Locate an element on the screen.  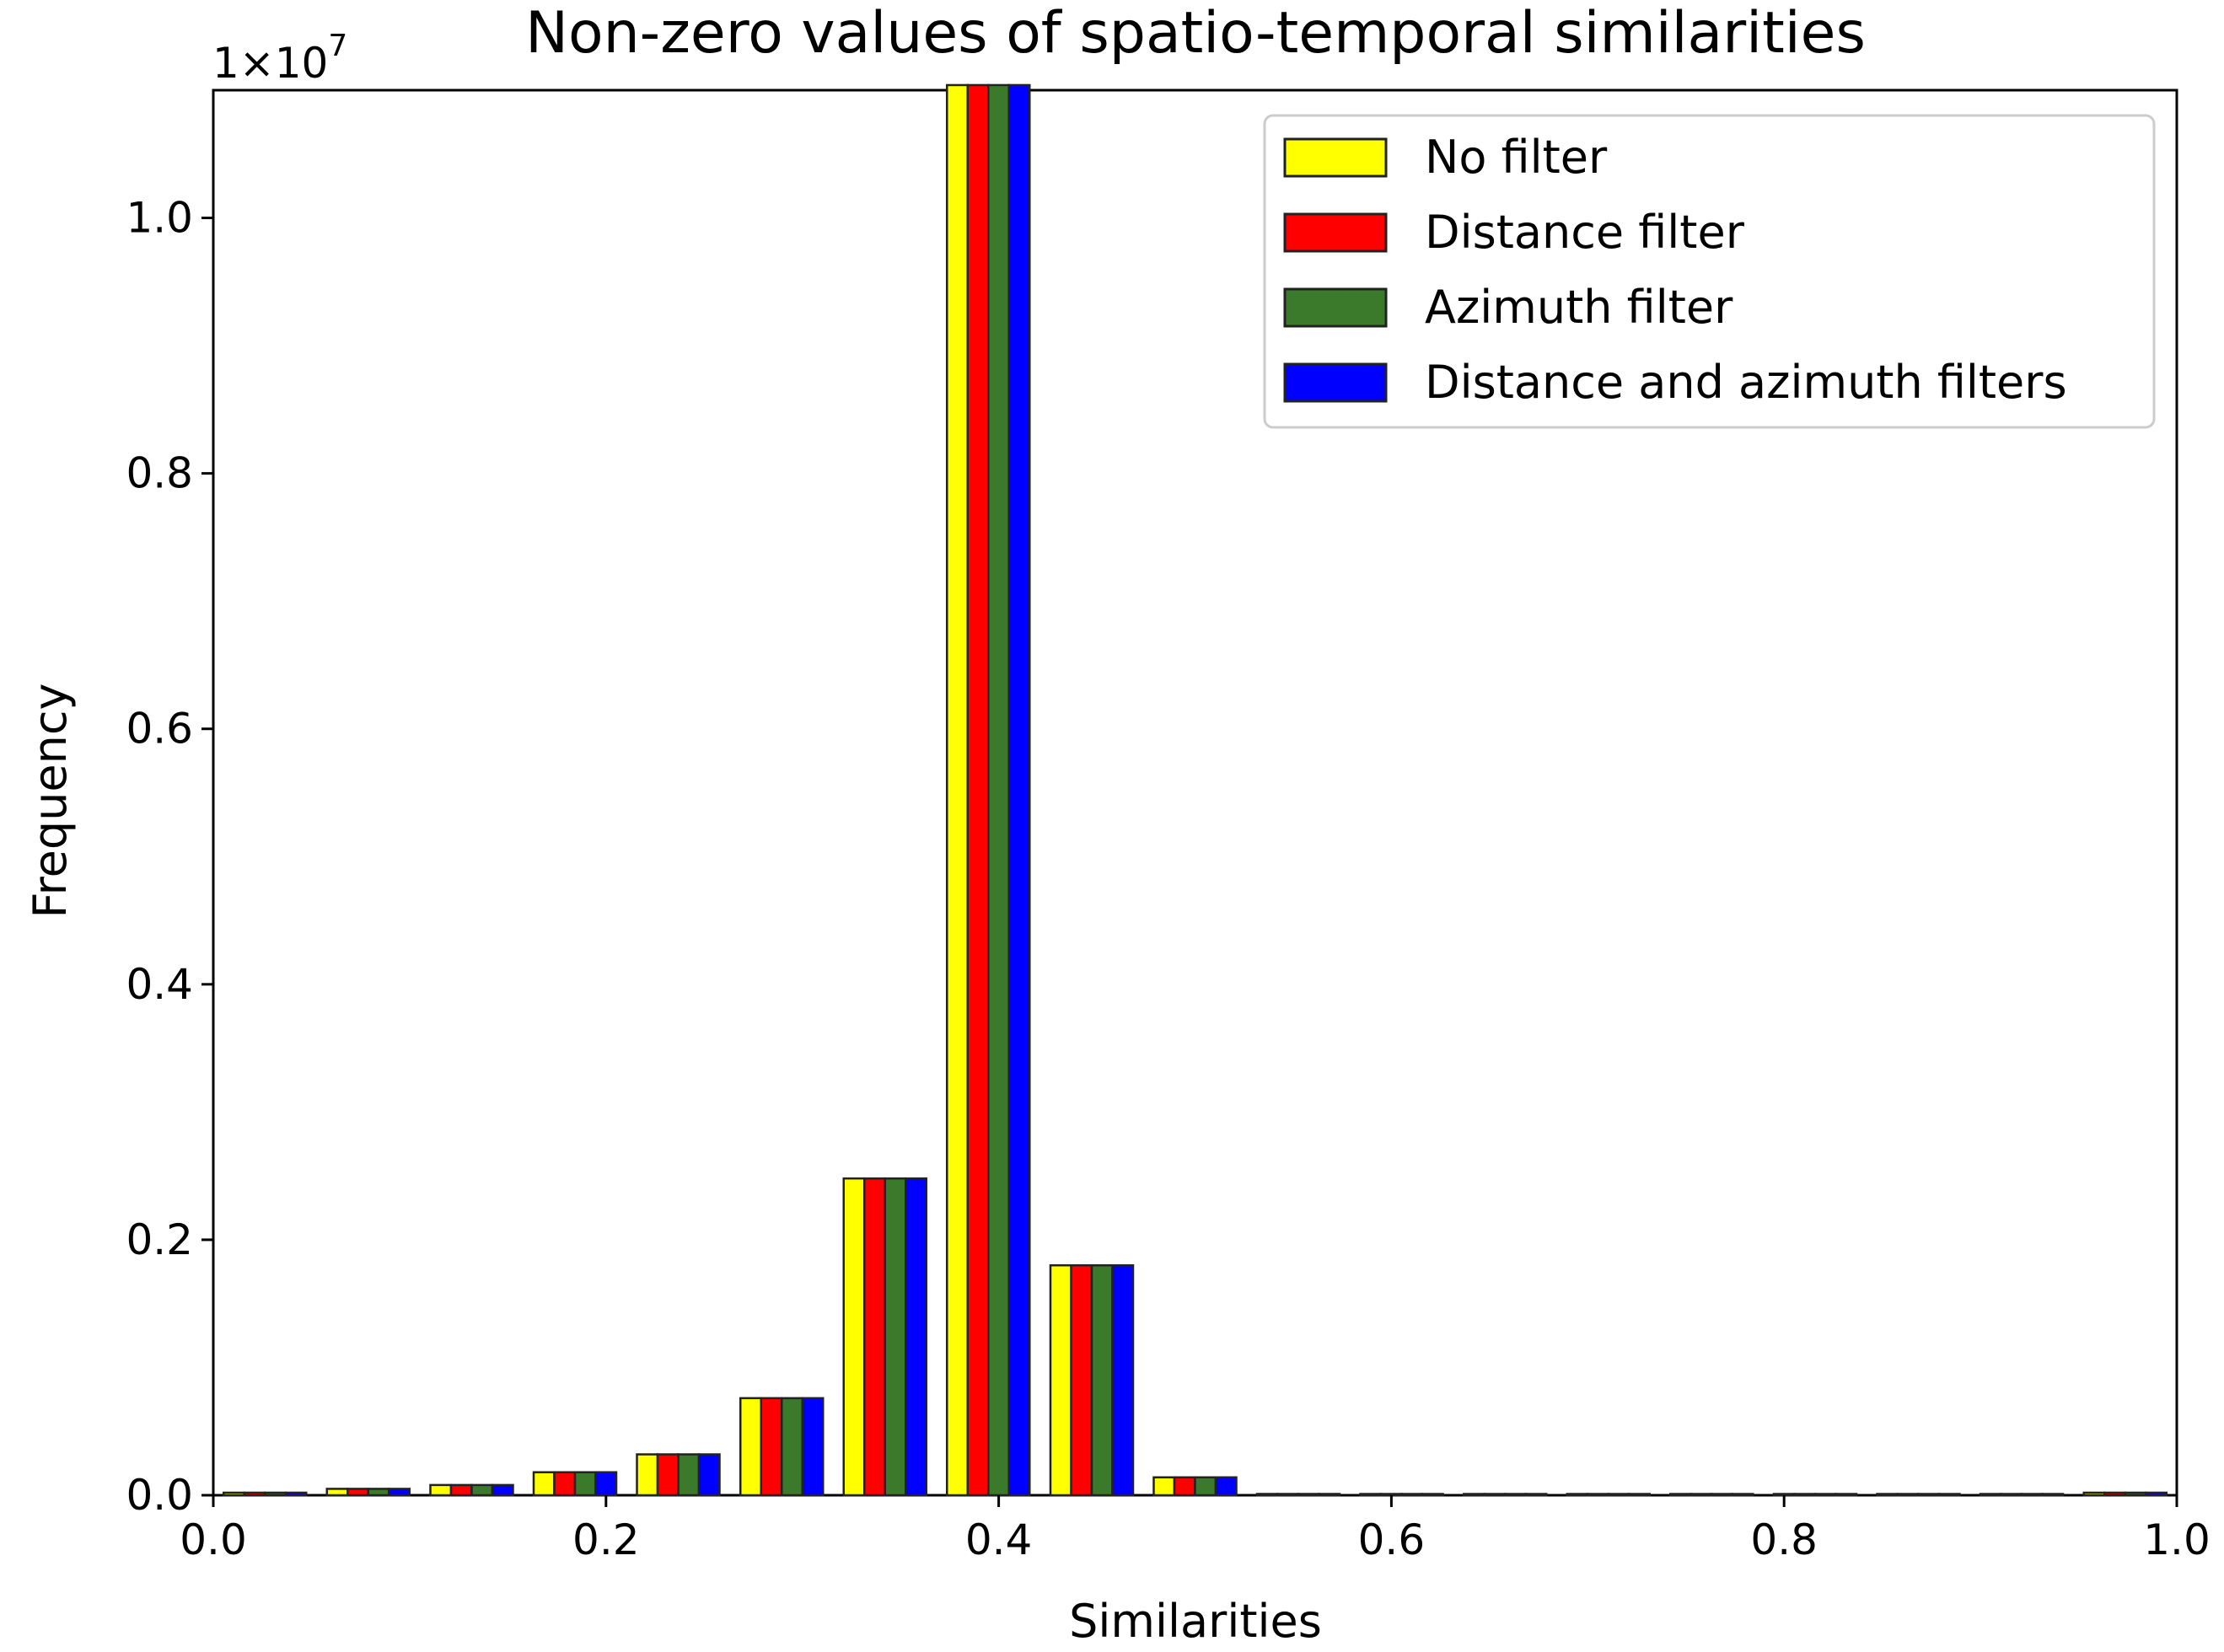
y-multiplier-exponent: 7 is located at coordinates (337, 46).